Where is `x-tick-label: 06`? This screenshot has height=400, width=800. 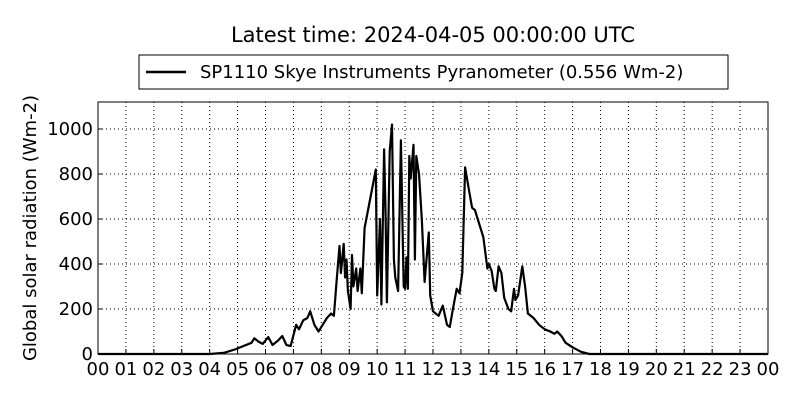
x-tick-label: 06 is located at coordinates (265, 369).